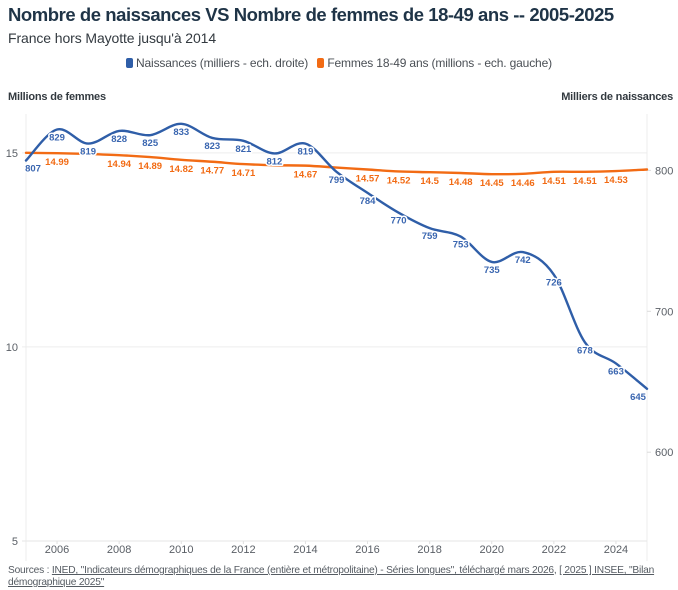 This screenshot has height=590, width=678. What do you see at coordinates (119, 139) in the screenshot?
I see `data-label-naissances: 828` at bounding box center [119, 139].